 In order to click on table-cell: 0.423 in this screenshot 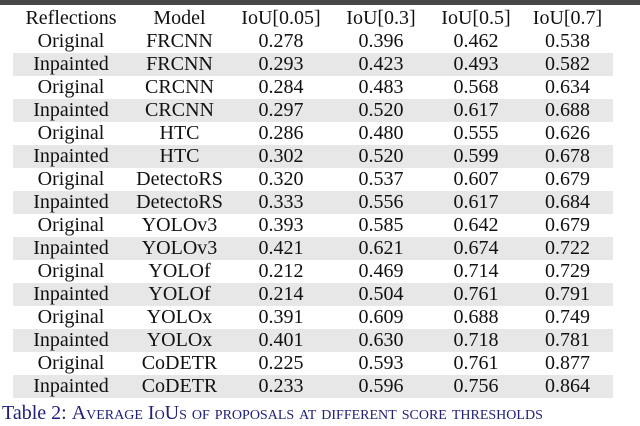, I will do `click(381, 64)`.